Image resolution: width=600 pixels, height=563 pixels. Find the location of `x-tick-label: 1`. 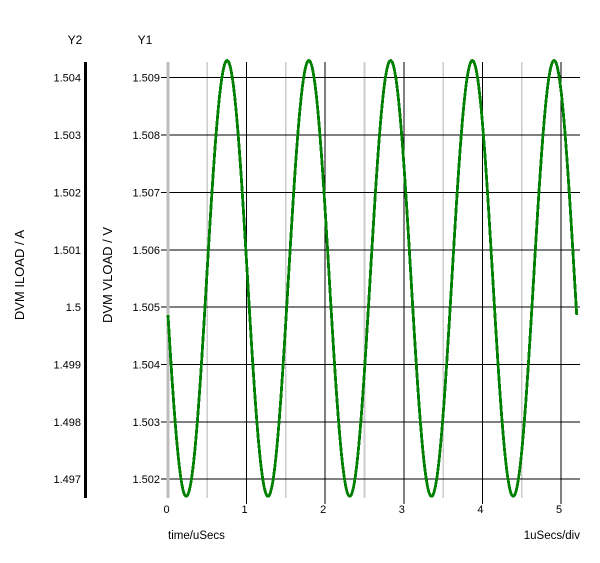

x-tick-label: 1 is located at coordinates (245, 510).